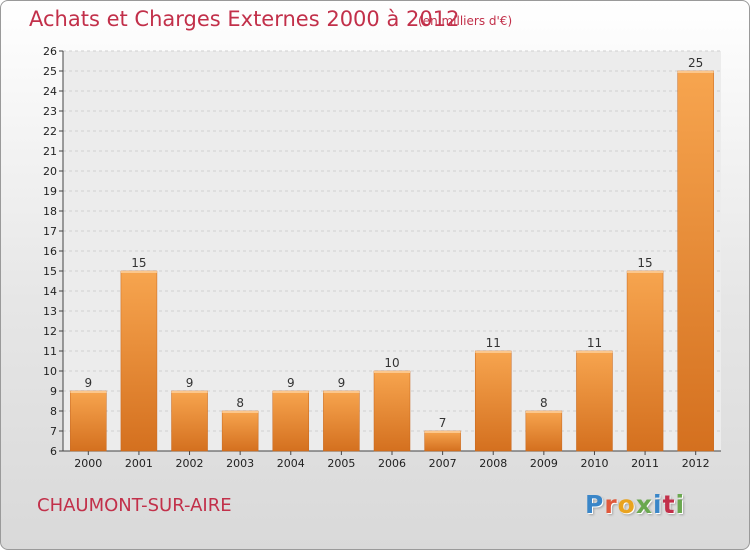 The height and width of the screenshot is (550, 750). Describe the element at coordinates (50, 271) in the screenshot. I see `y-tick-label: 15` at that location.